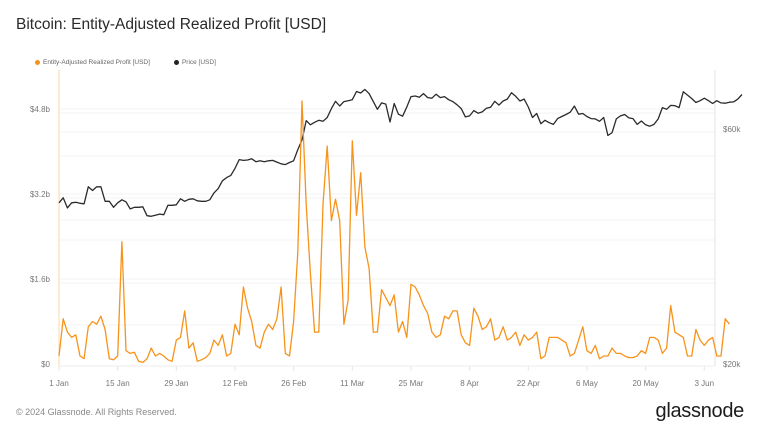 The image size is (768, 432). Describe the element at coordinates (176, 383) in the screenshot. I see `svg-text: 29 Jan` at that location.